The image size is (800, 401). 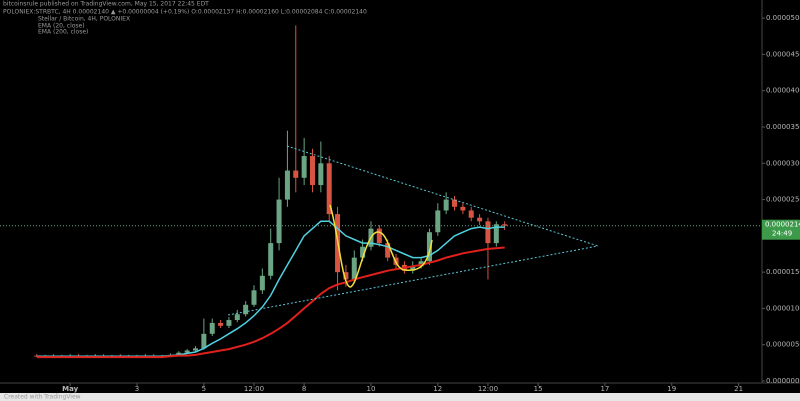 What do you see at coordinates (437, 389) in the screenshot?
I see `x-tick-label: 12` at bounding box center [437, 389].